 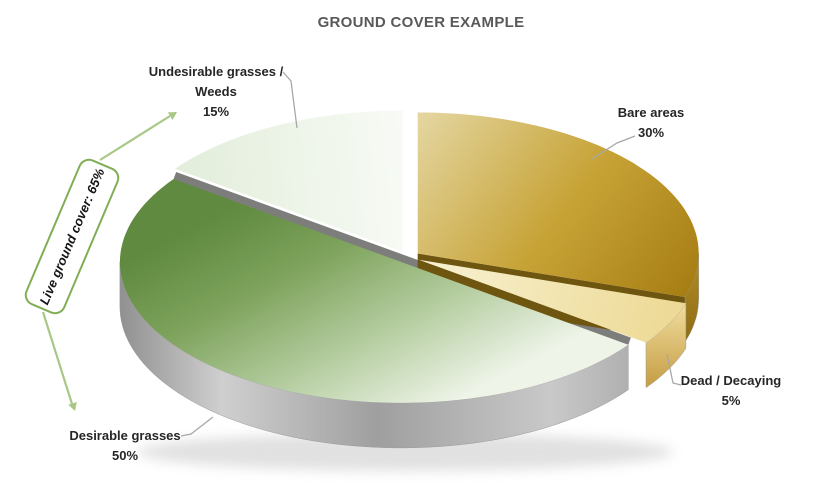 I want to click on label-undesirable: Undesirable grasses / Weeds 15%, so click(x=216, y=92).